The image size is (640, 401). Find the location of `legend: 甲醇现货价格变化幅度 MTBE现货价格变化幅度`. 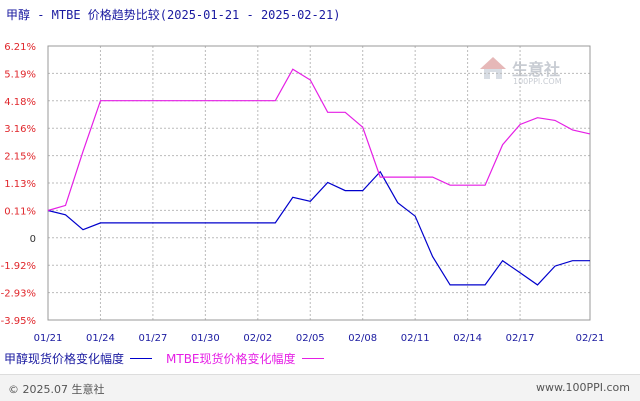

legend: 甲醇现货价格变化幅度 MTBE现货价格变化幅度 is located at coordinates (171, 358).